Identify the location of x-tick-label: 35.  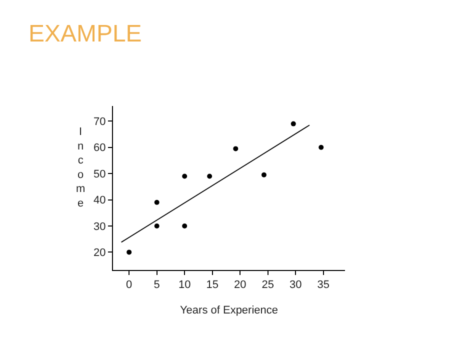
(323, 285).